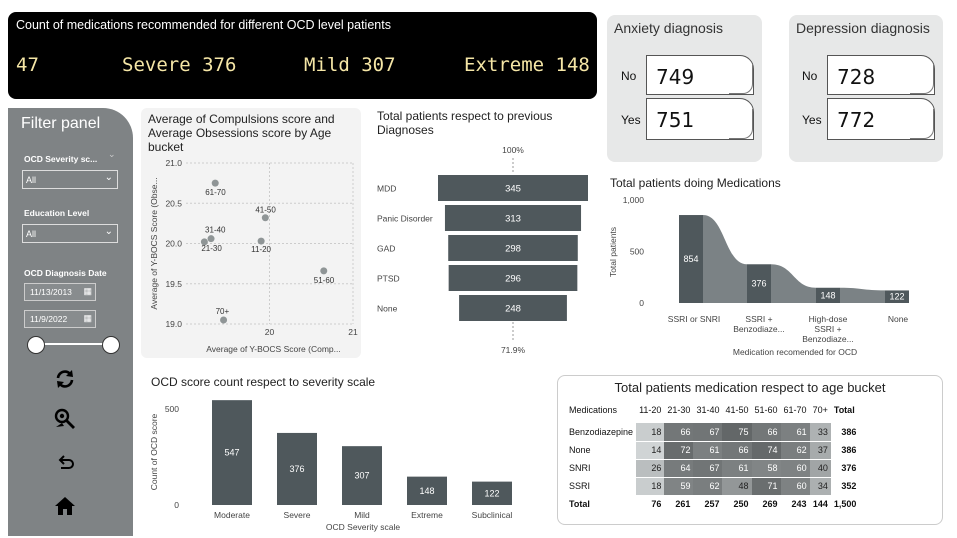 The height and width of the screenshot is (538, 957). I want to click on funnel-value-label: 313, so click(513, 219).